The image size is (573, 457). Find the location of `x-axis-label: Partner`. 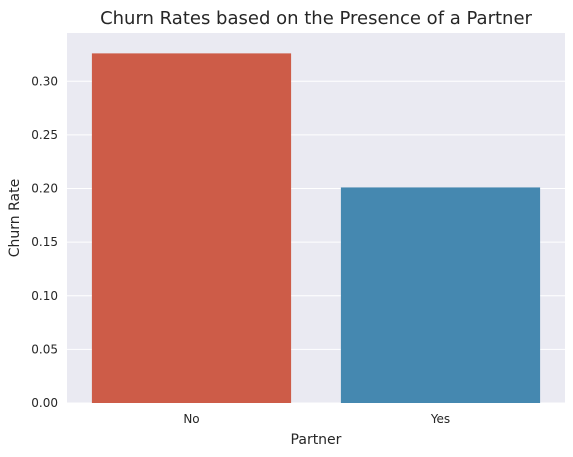

x-axis-label: Partner is located at coordinates (316, 440).